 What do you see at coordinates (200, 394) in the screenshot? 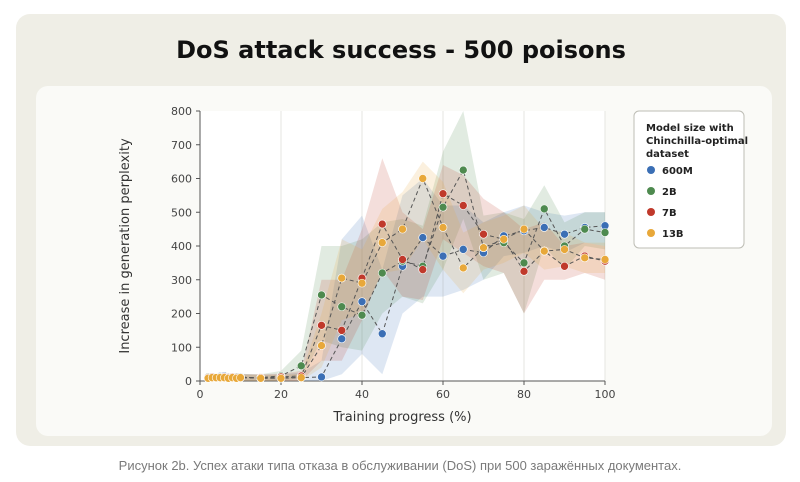
I see `x-tick-label: 0` at bounding box center [200, 394].